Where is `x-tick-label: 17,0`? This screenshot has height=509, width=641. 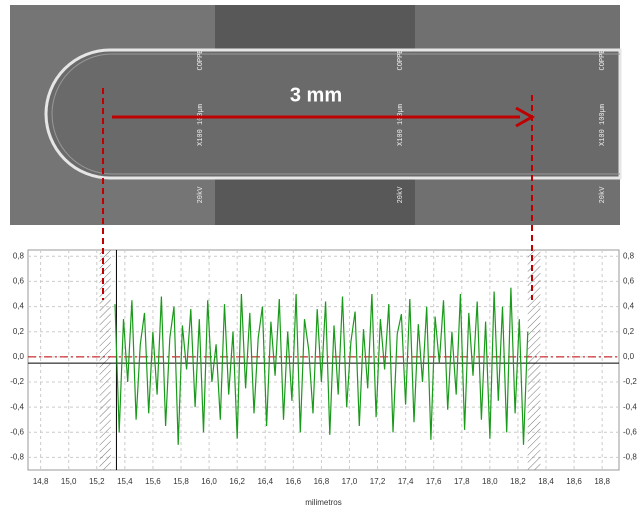 x-tick-label: 17,0 is located at coordinates (350, 481).